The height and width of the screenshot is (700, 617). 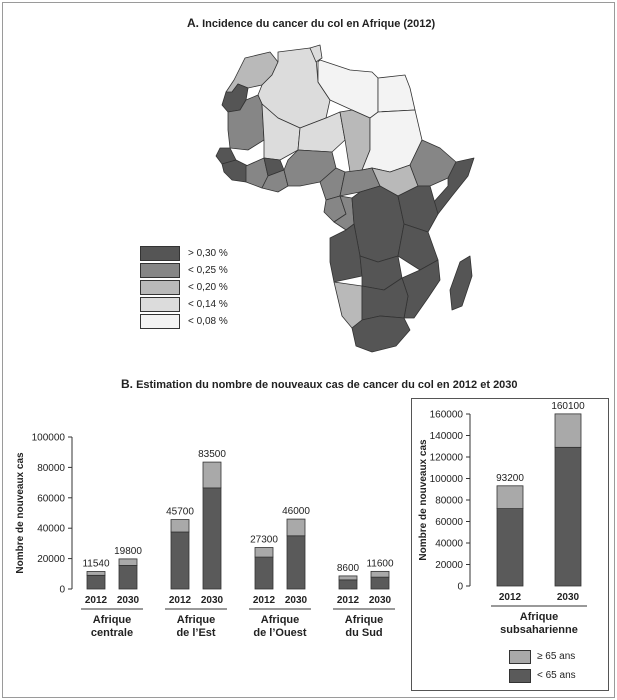 I want to click on bar-total-label: 83500, so click(x=212, y=454).